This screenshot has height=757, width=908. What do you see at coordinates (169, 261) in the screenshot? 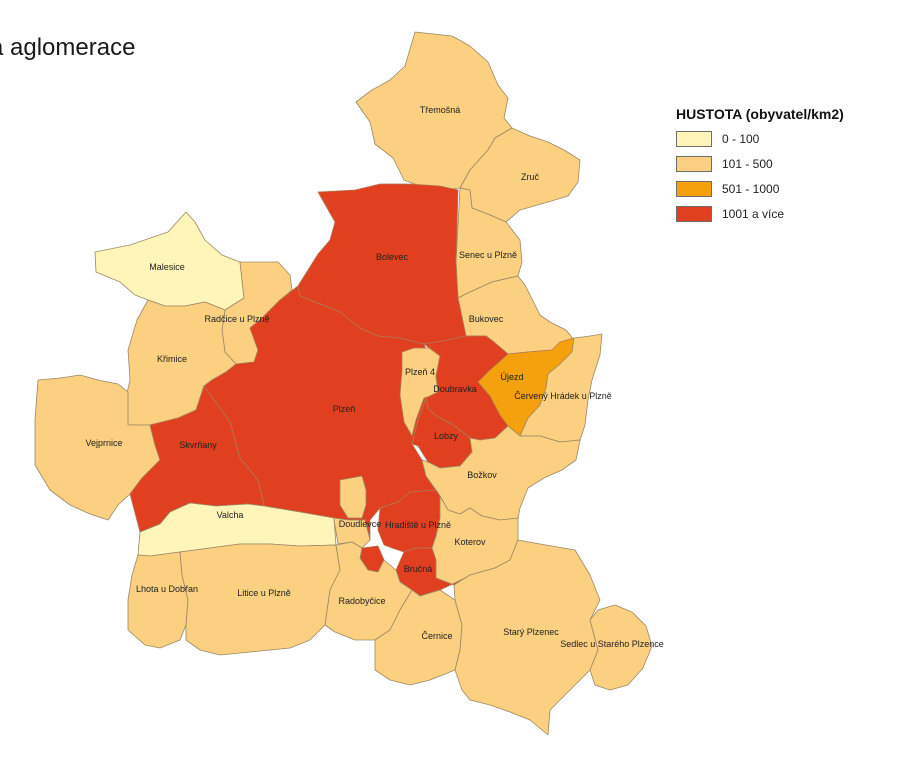
I see `region-malesice` at bounding box center [169, 261].